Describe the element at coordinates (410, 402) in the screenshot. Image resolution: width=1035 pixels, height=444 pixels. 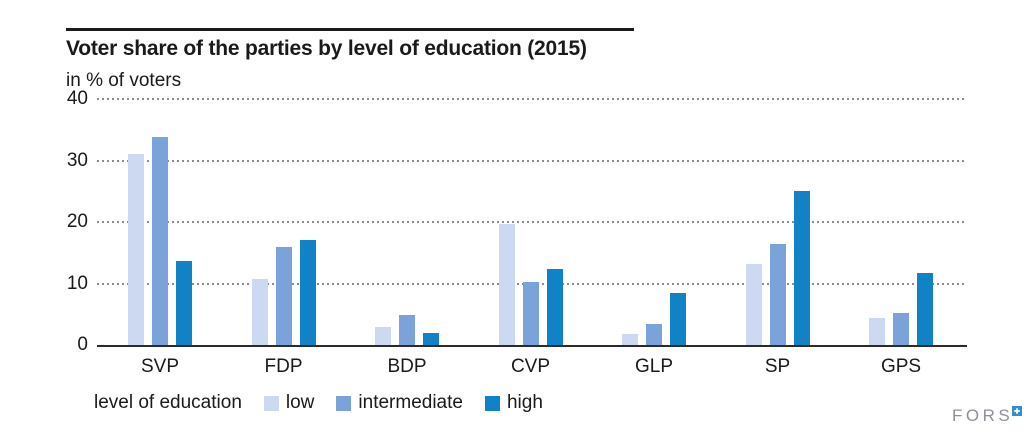
I see `legend-label-intermediate: intermediate` at that location.